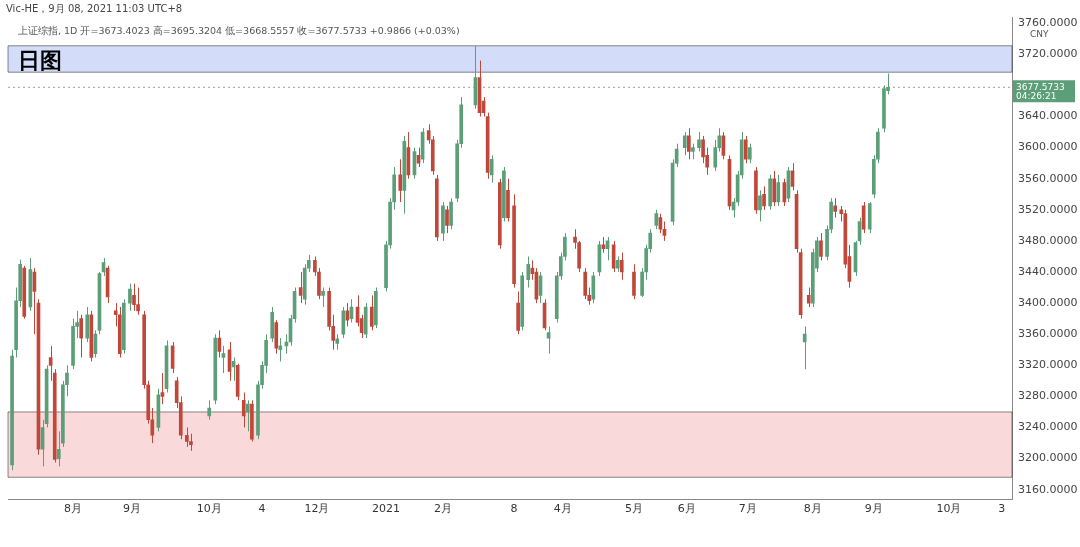  What do you see at coordinates (1048, 489) in the screenshot?
I see `y-tick-label: 3160.0000` at bounding box center [1048, 489].